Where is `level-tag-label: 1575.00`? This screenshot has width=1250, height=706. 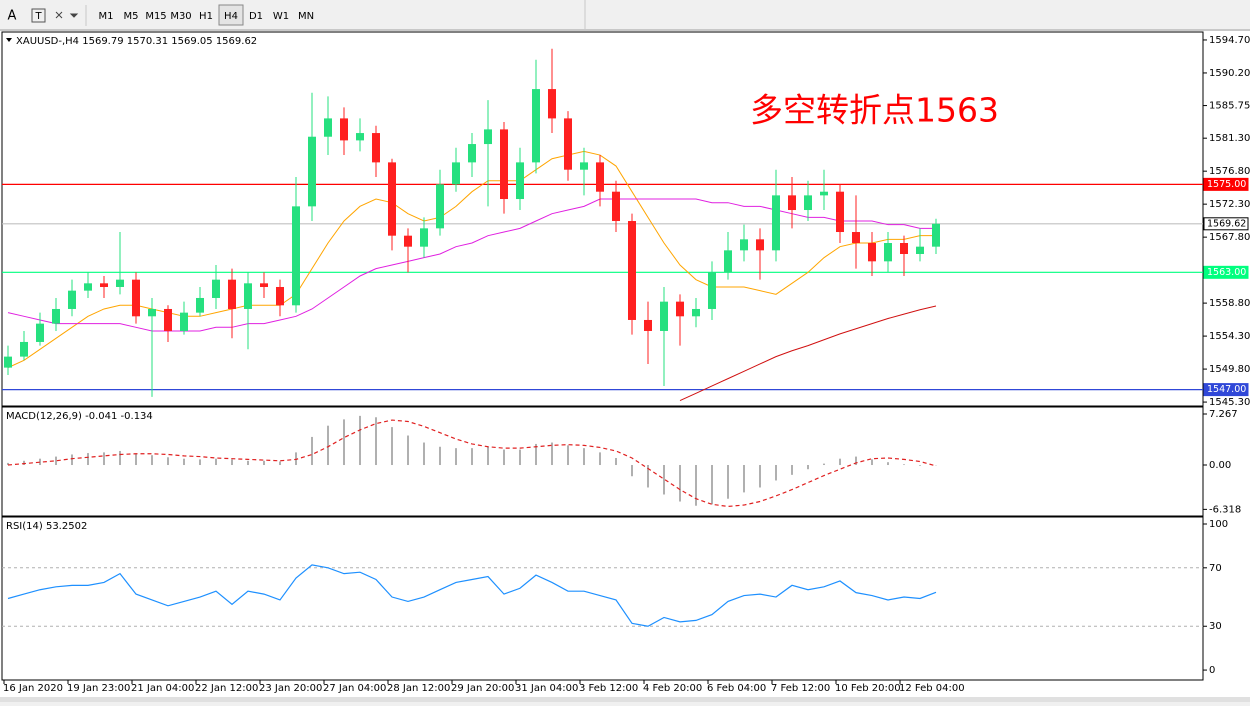 level-tag-label: 1575.00 is located at coordinates (1226, 184).